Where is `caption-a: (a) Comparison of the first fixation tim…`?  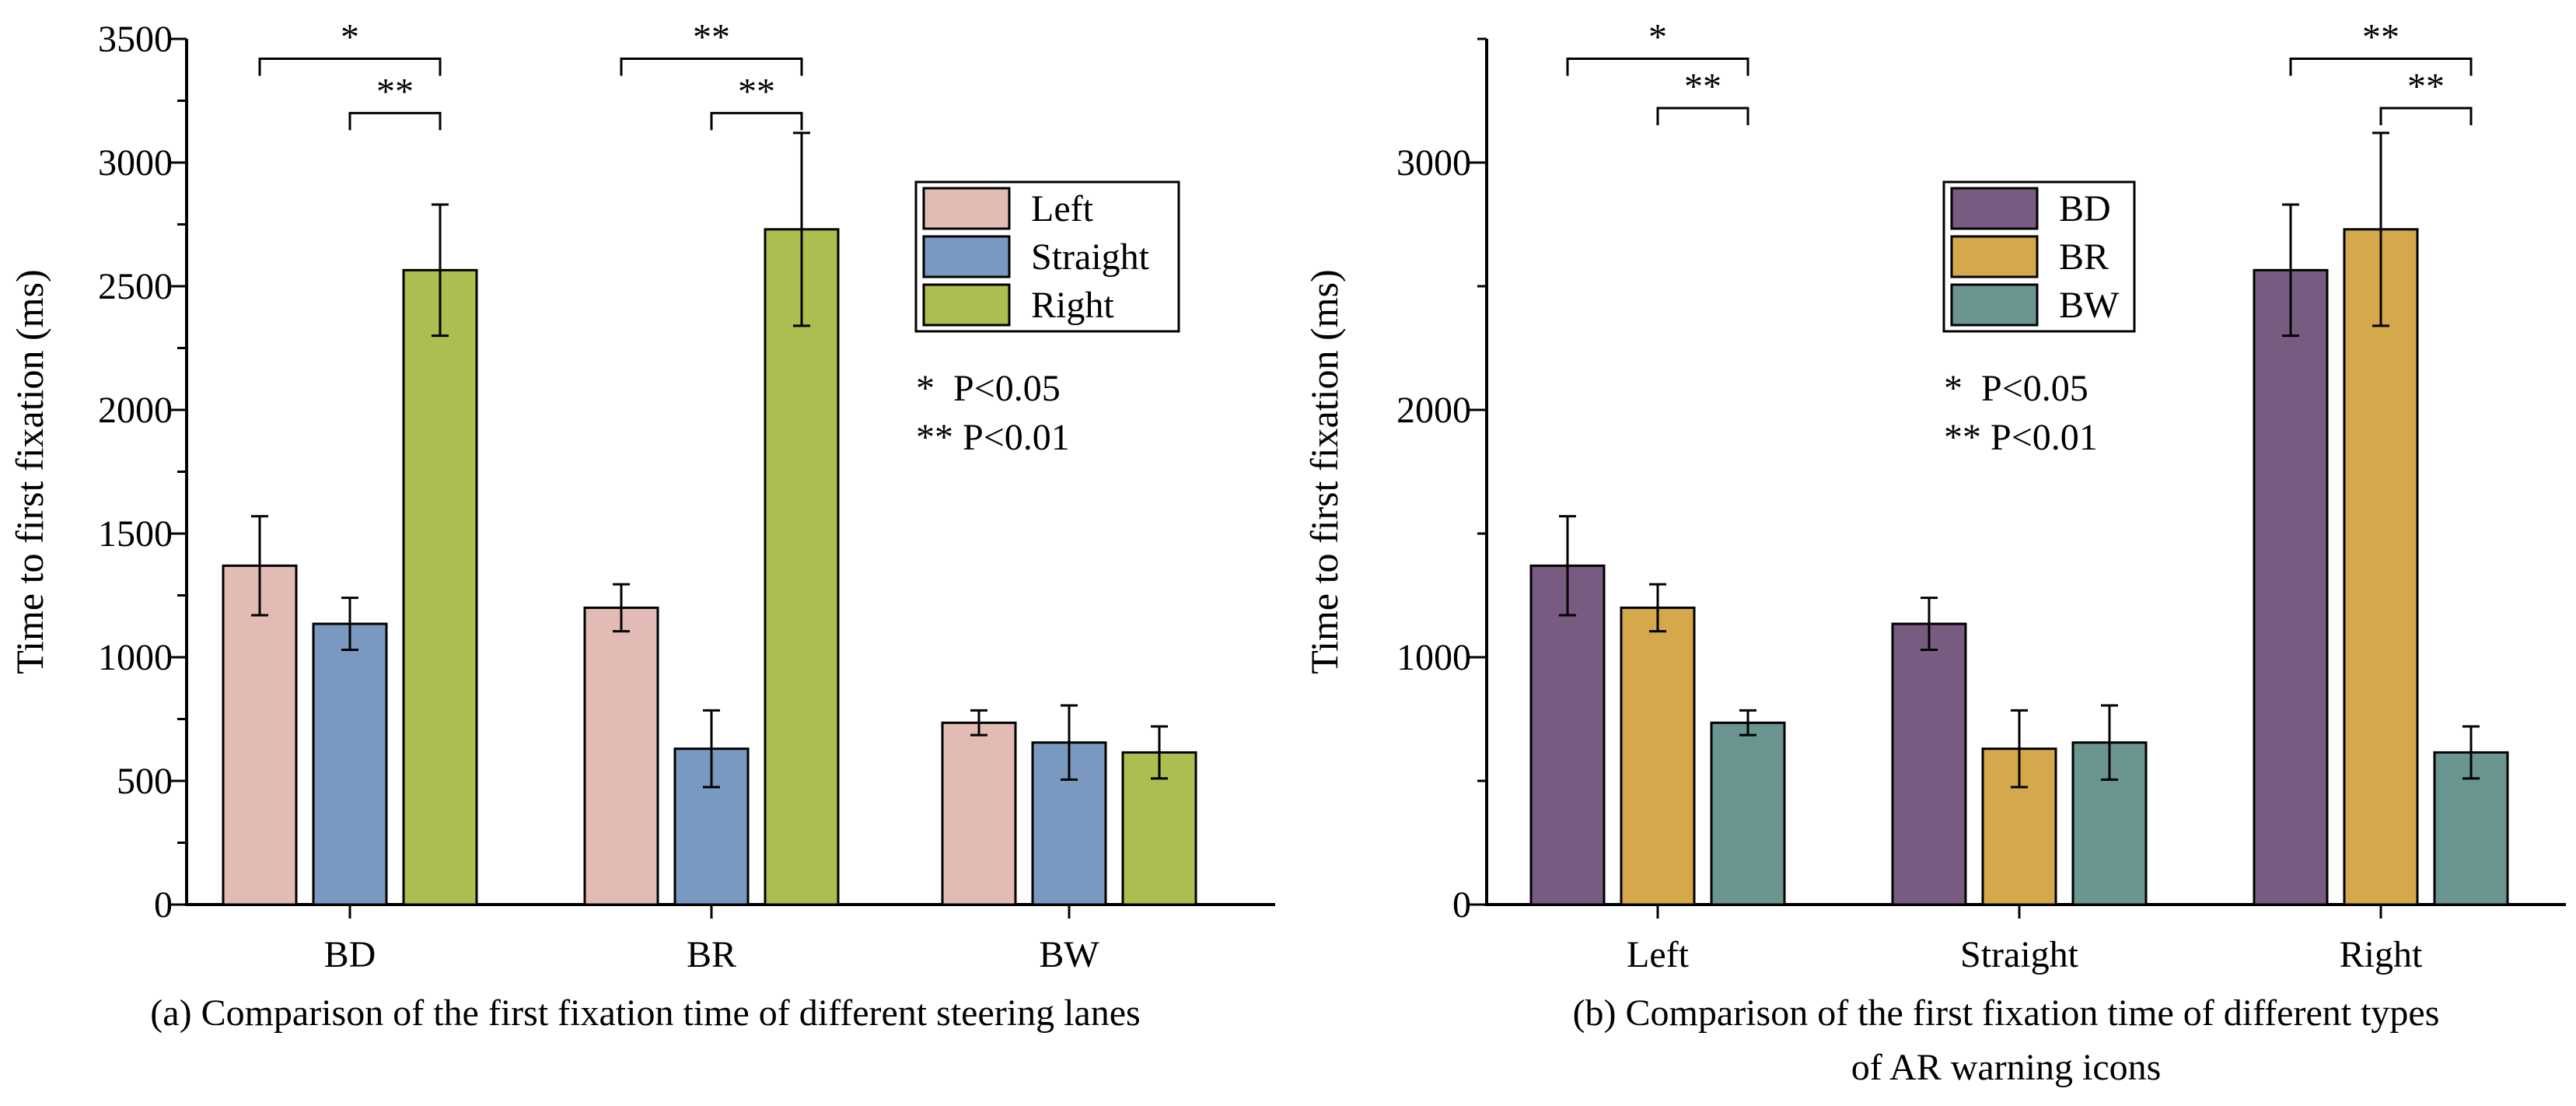
caption-a: (a) Comparison of the first fixation tim… is located at coordinates (645, 1013).